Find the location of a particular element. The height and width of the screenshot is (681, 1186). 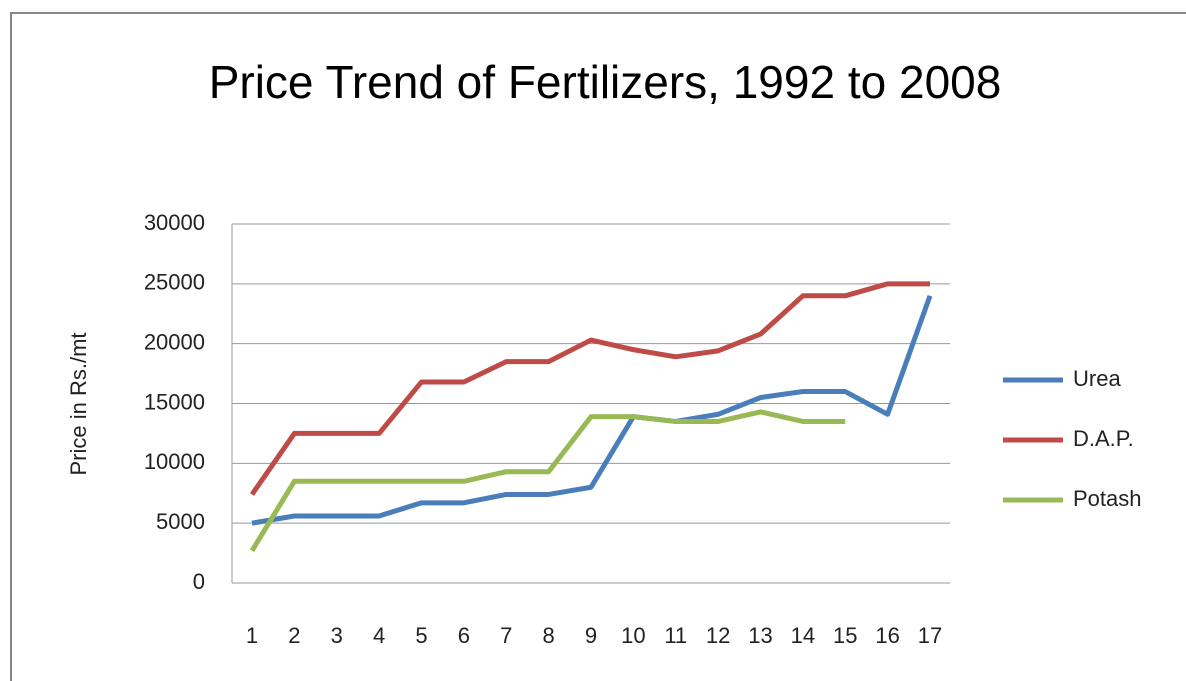

x-tick-label: 15 is located at coordinates (845, 635).